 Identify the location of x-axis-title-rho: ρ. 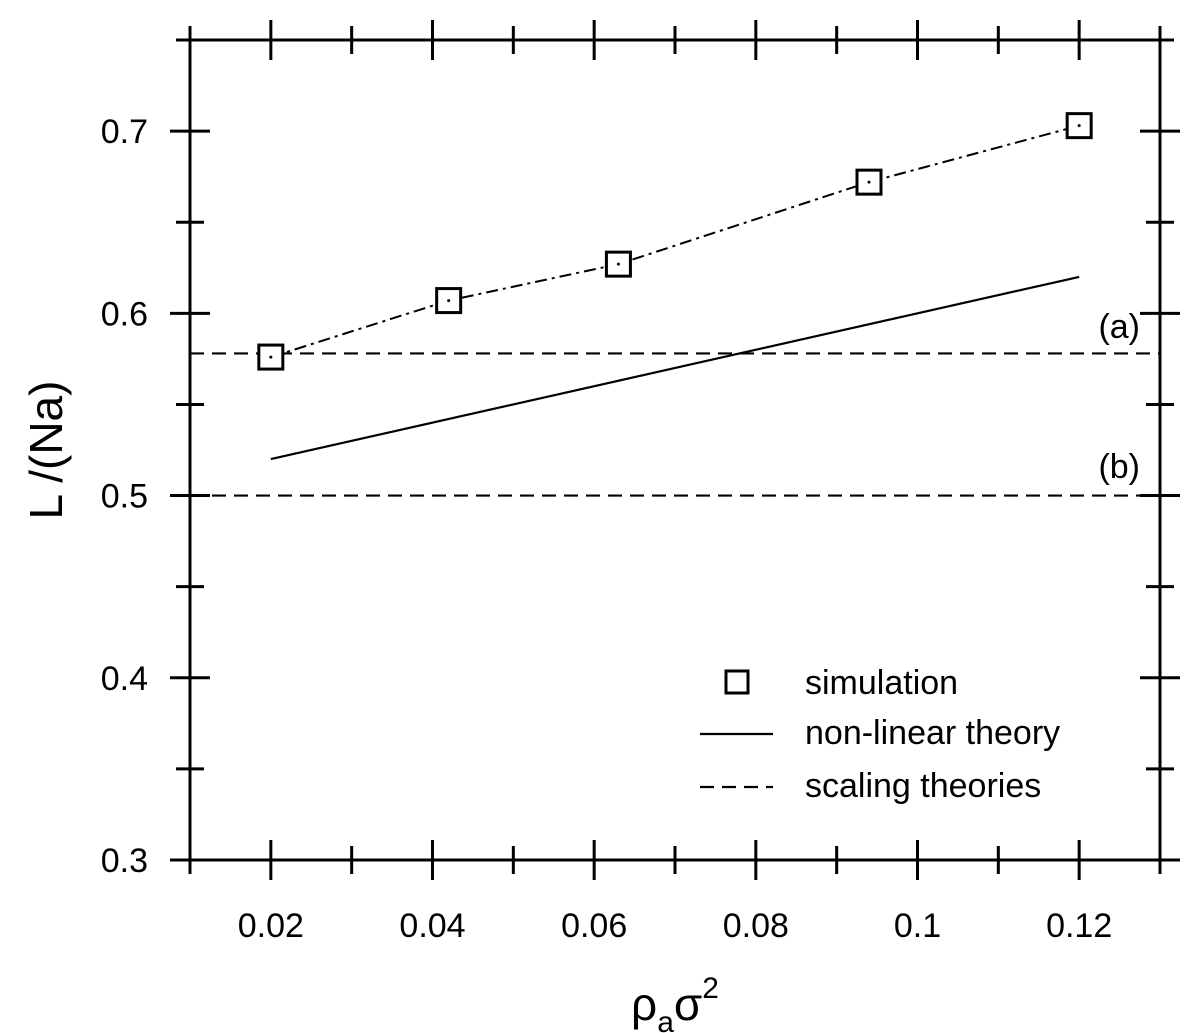
(644, 1004).